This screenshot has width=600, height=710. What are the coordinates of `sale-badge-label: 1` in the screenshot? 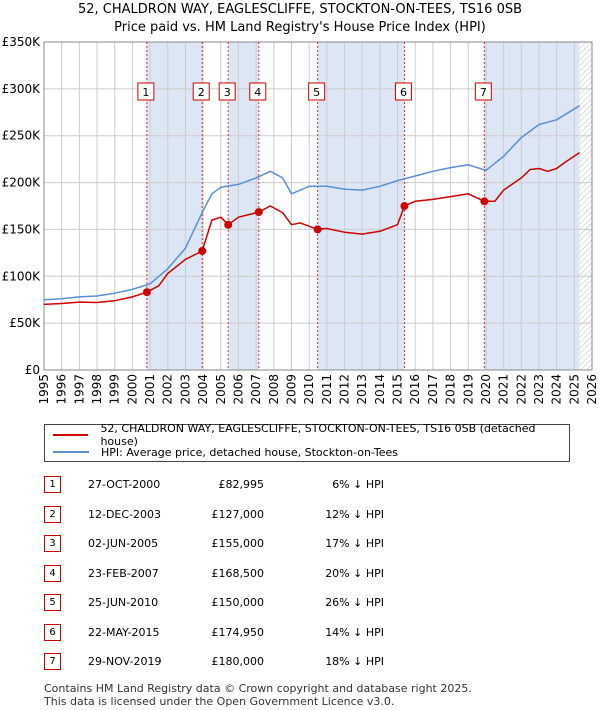 It's located at (145, 92).